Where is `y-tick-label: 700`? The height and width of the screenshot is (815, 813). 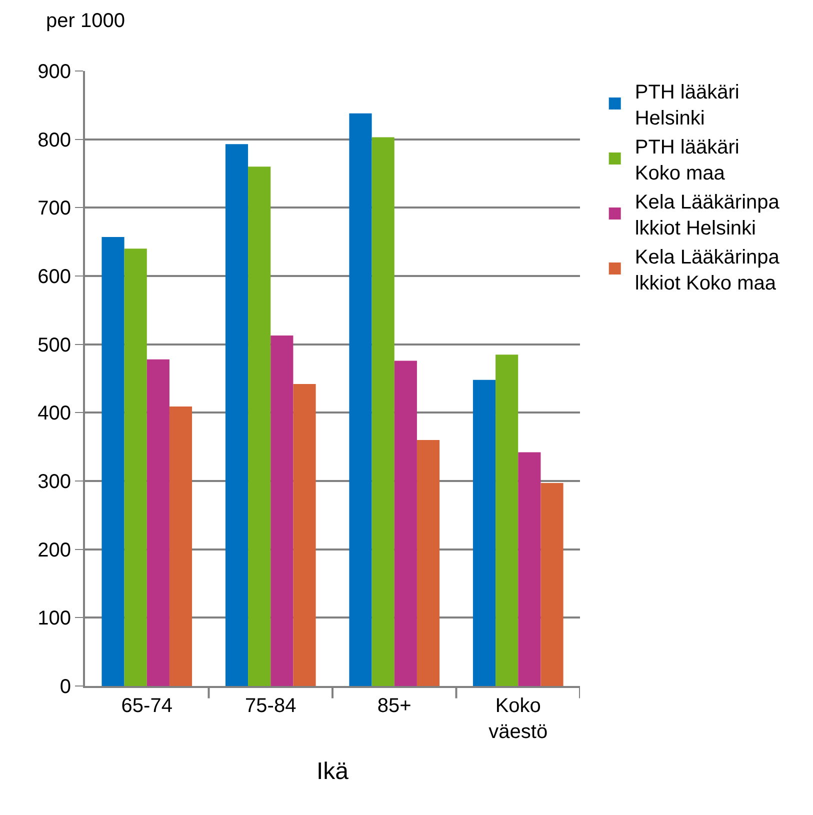 y-tick-label: 700 is located at coordinates (54, 209).